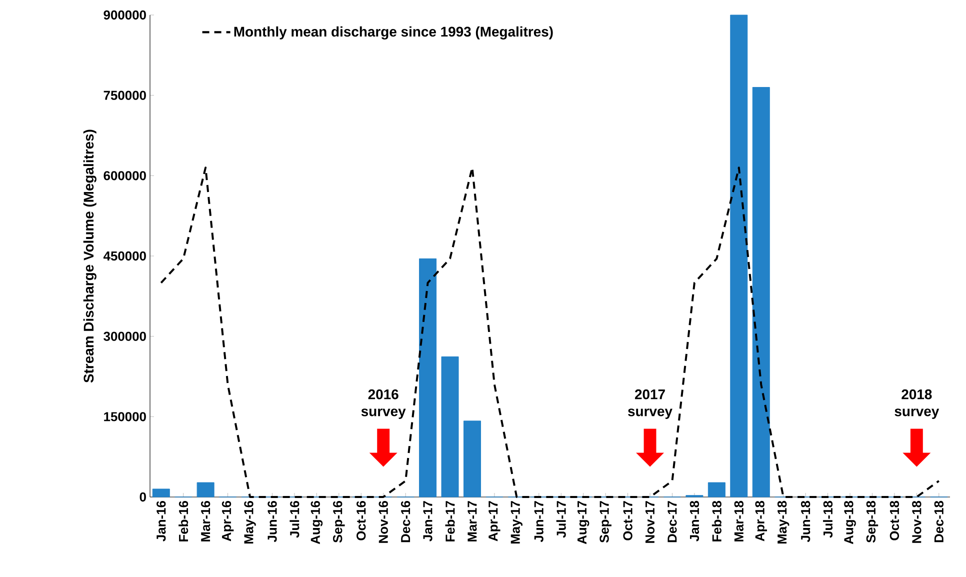  I want to click on x-tick-label: Apr-18, so click(761, 521).